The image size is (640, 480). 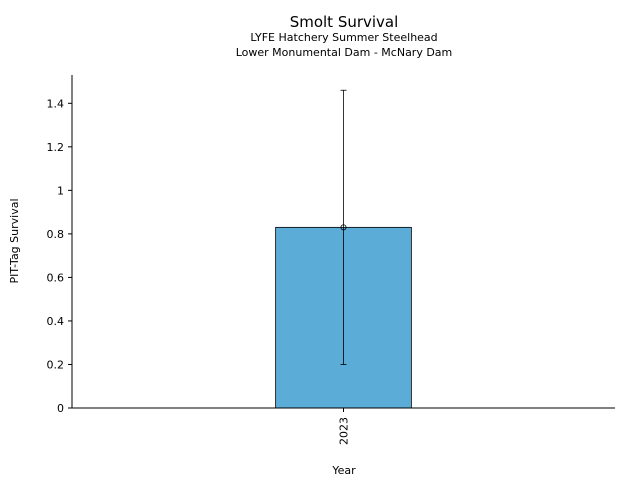 What do you see at coordinates (56, 147) in the screenshot?
I see `y-tick-label: 1.2` at bounding box center [56, 147].